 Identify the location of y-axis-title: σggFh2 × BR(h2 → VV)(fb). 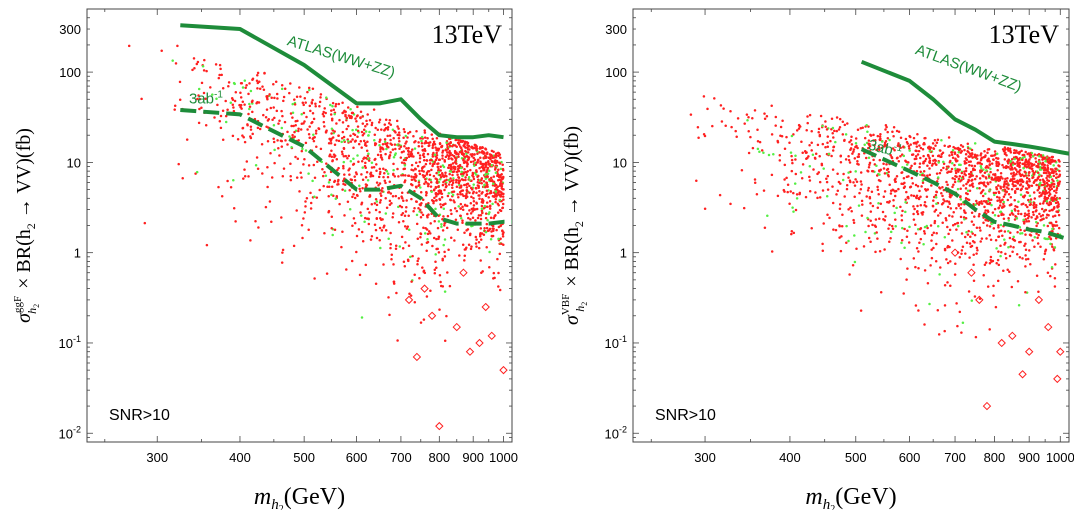
(26, 225).